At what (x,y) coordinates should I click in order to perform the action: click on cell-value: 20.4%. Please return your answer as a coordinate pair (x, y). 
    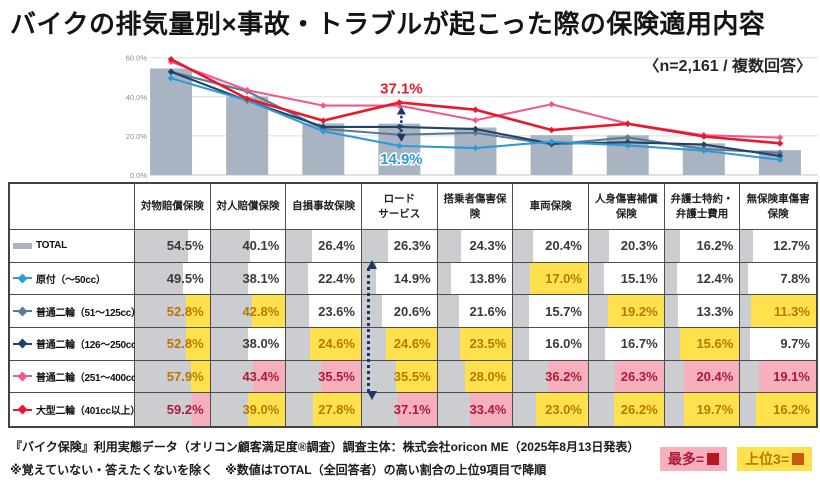
    Looking at the image, I should click on (715, 376).